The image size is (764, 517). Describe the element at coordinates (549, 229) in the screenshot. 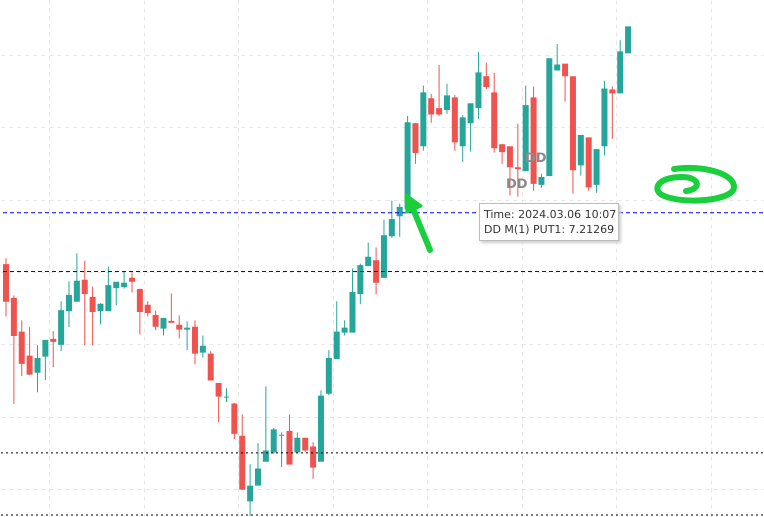

I see `annotation: DD M(1) PUT1: 7.21269` at that location.